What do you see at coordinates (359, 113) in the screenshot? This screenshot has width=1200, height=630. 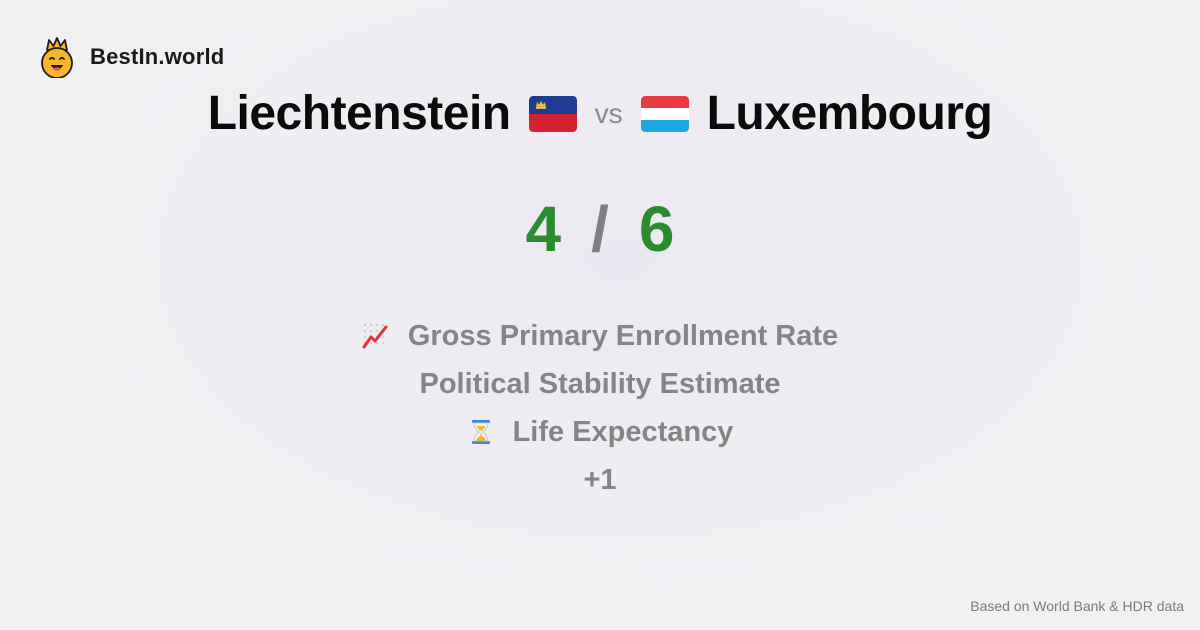 I see `left-country-name: Liechtenstein` at bounding box center [359, 113].